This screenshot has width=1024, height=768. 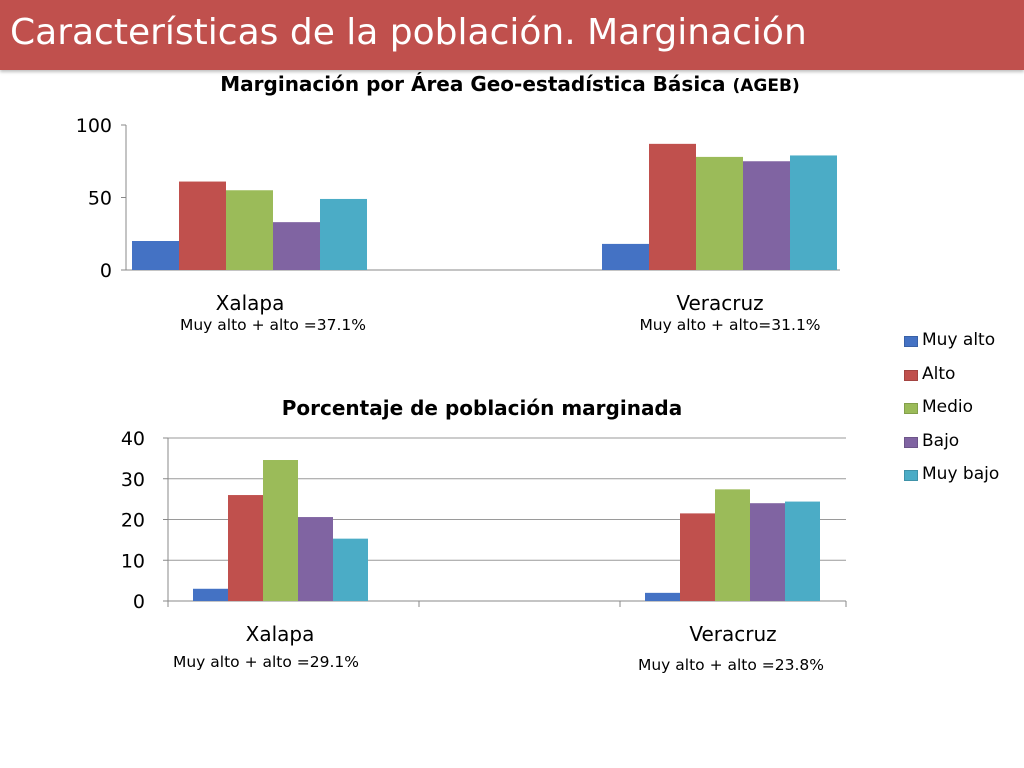 I want to click on chart2-title: Porcentaje de población marginada, so click(x=482, y=408).